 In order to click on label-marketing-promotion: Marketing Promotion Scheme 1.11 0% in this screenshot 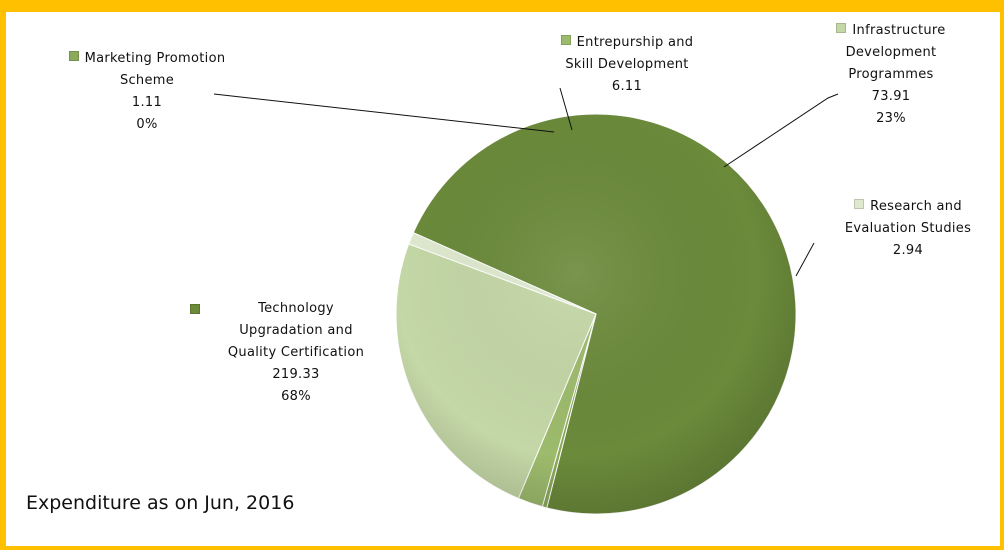, I will do `click(147, 92)`.